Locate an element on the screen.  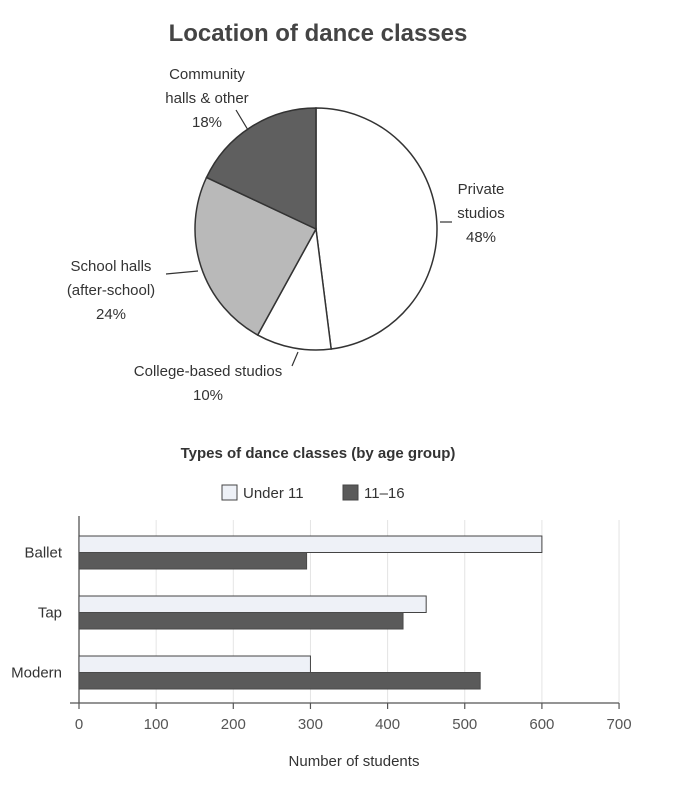
legend: Under 11 11–16 is located at coordinates (313, 493).